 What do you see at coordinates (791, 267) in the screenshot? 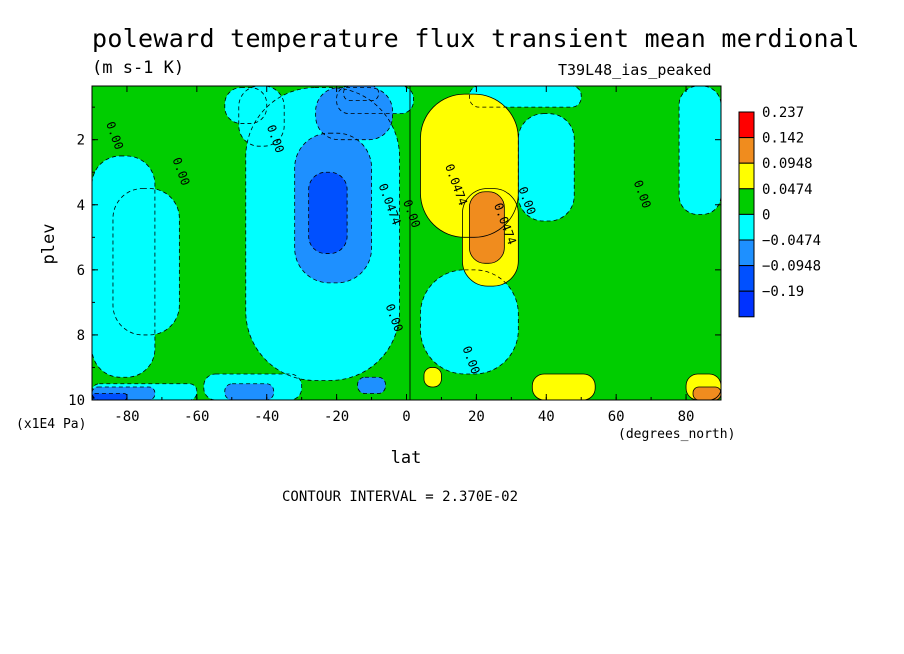
I see `colorbar-label: −0.0948` at bounding box center [791, 267].